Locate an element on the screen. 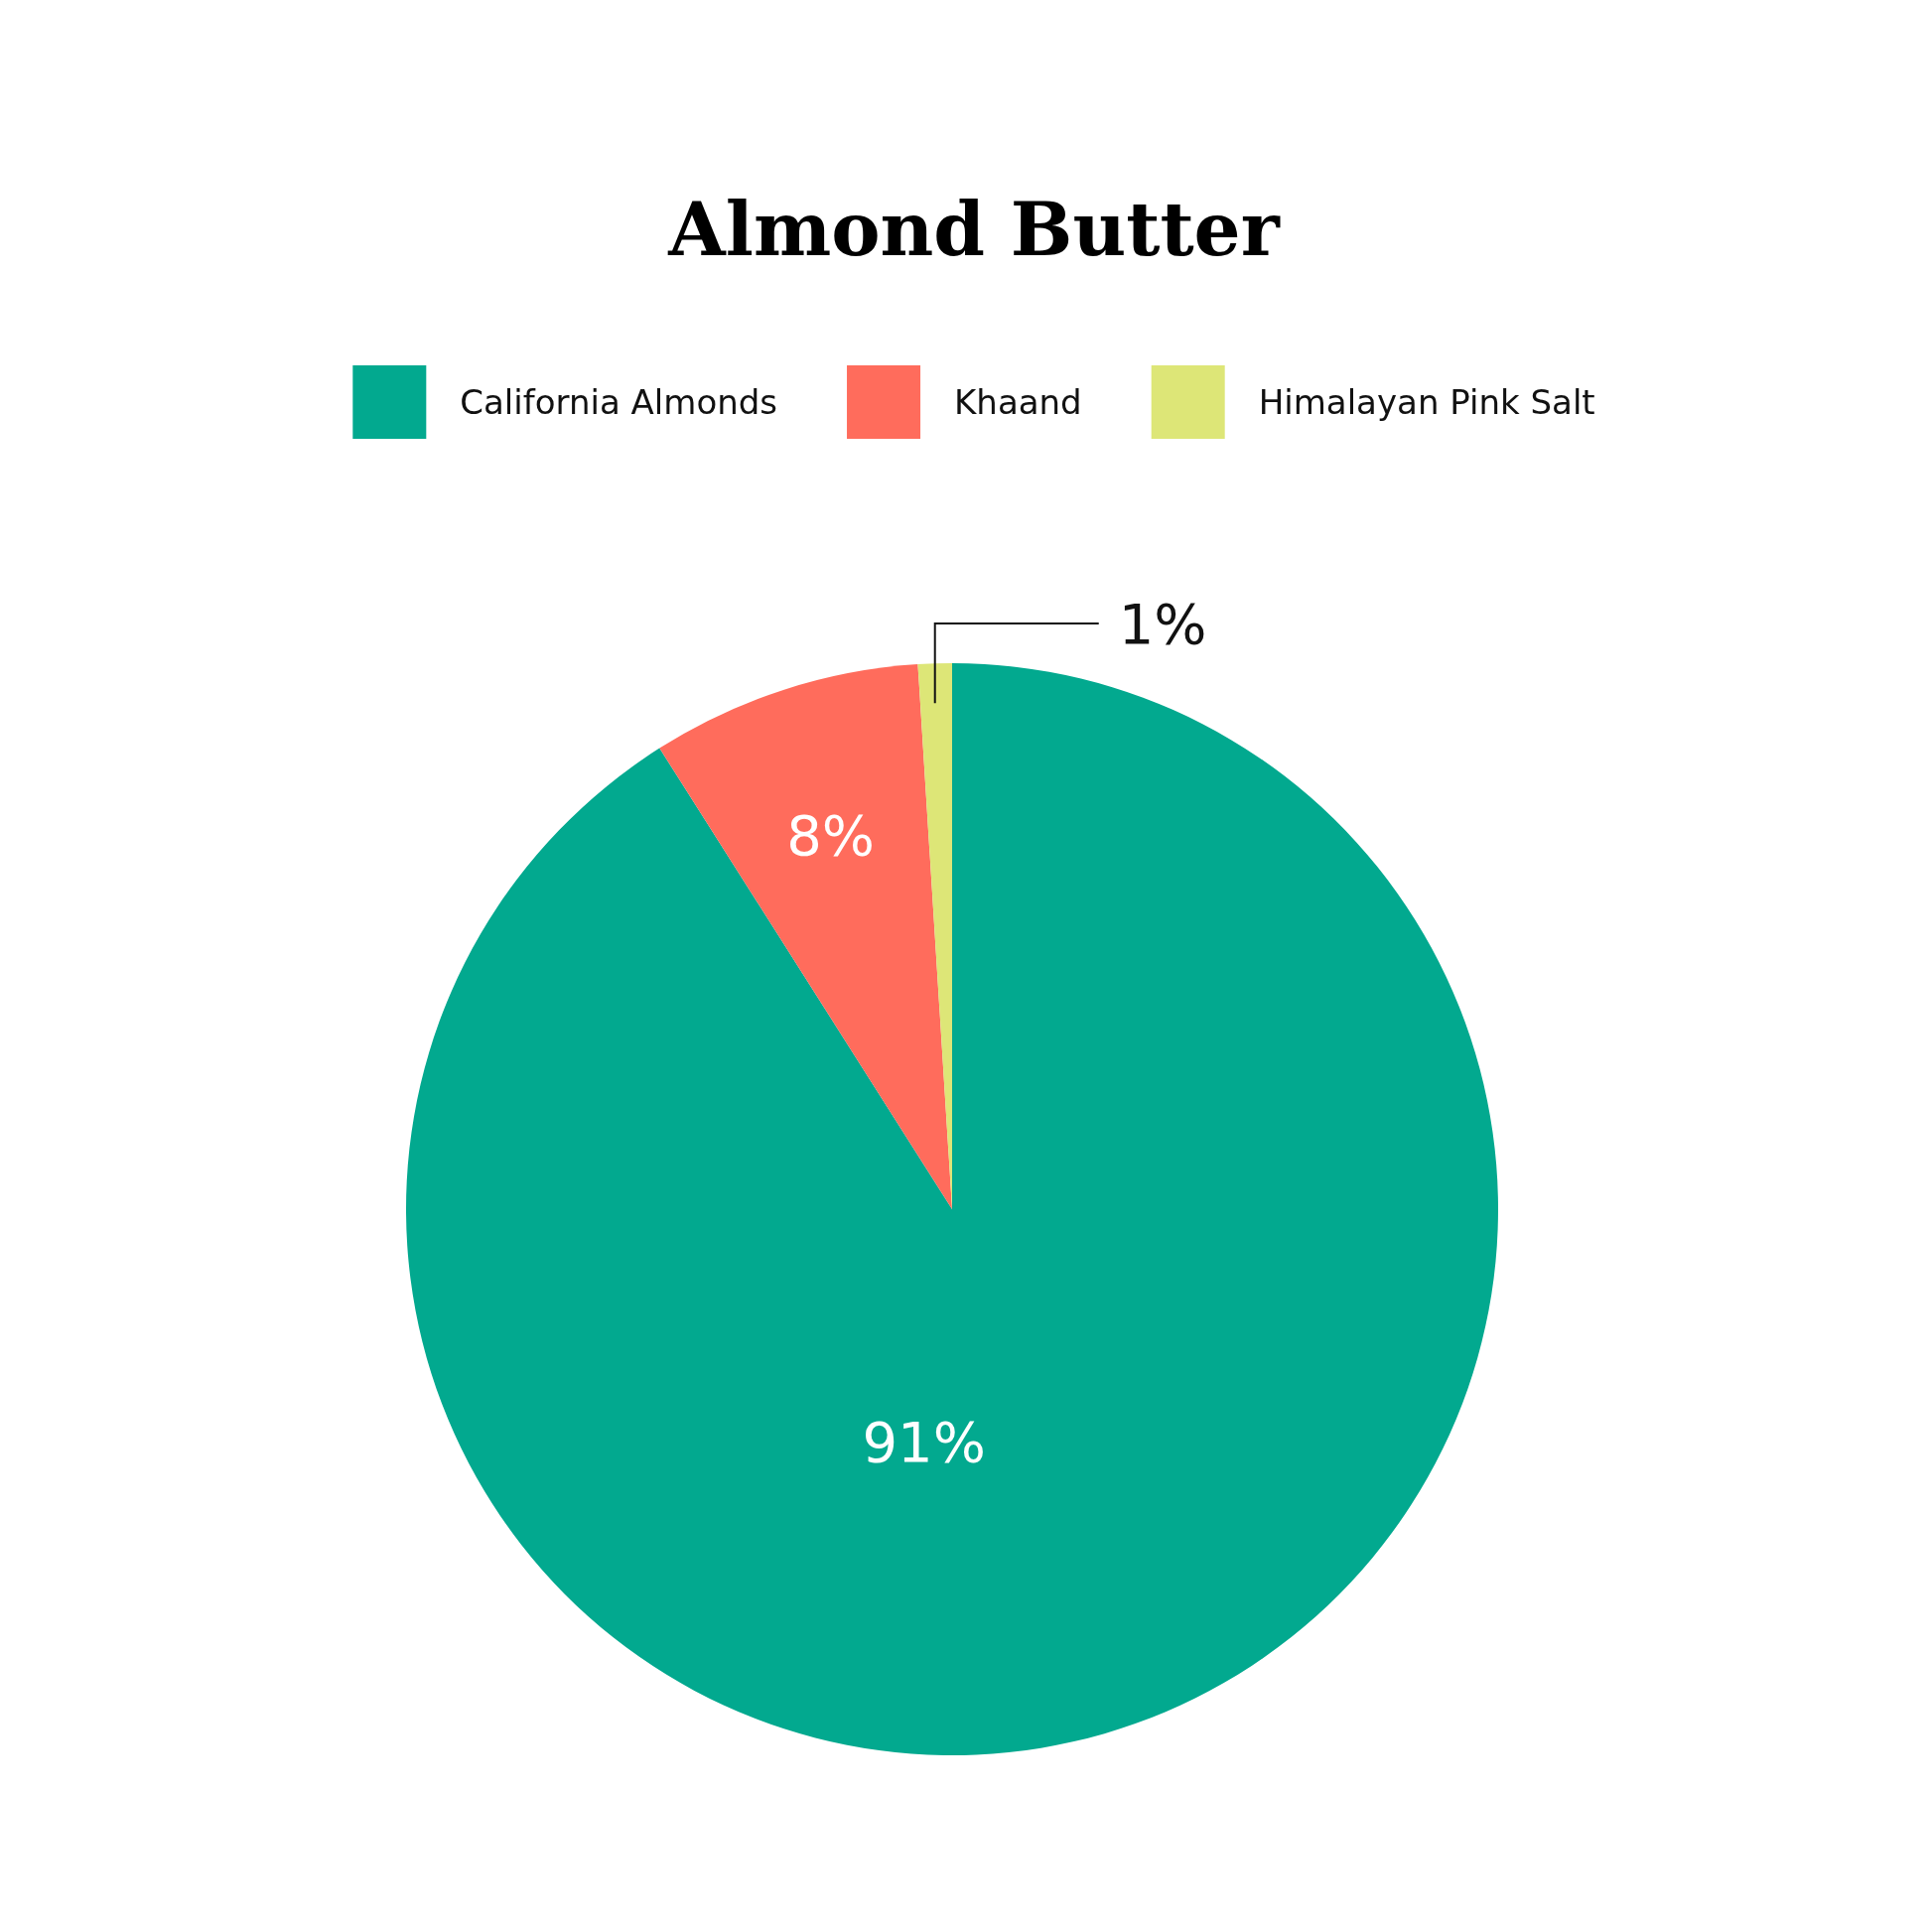 This screenshot has width=1932, height=1932. legend-label: Himalayan Pink Salt is located at coordinates (1427, 401).